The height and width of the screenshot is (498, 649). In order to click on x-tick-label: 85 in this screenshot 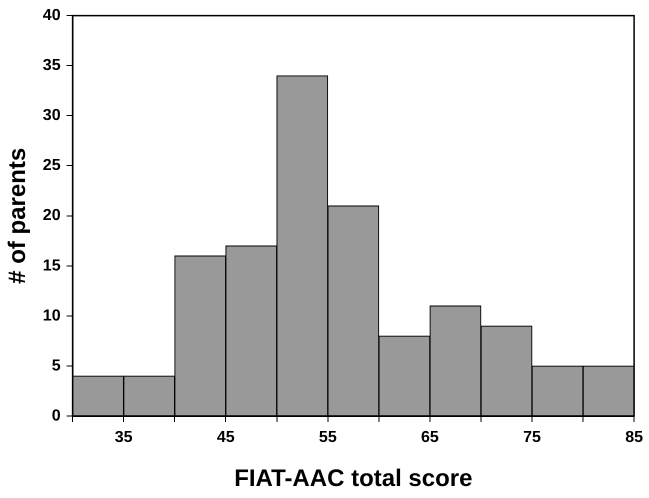, I will do `click(634, 437)`.